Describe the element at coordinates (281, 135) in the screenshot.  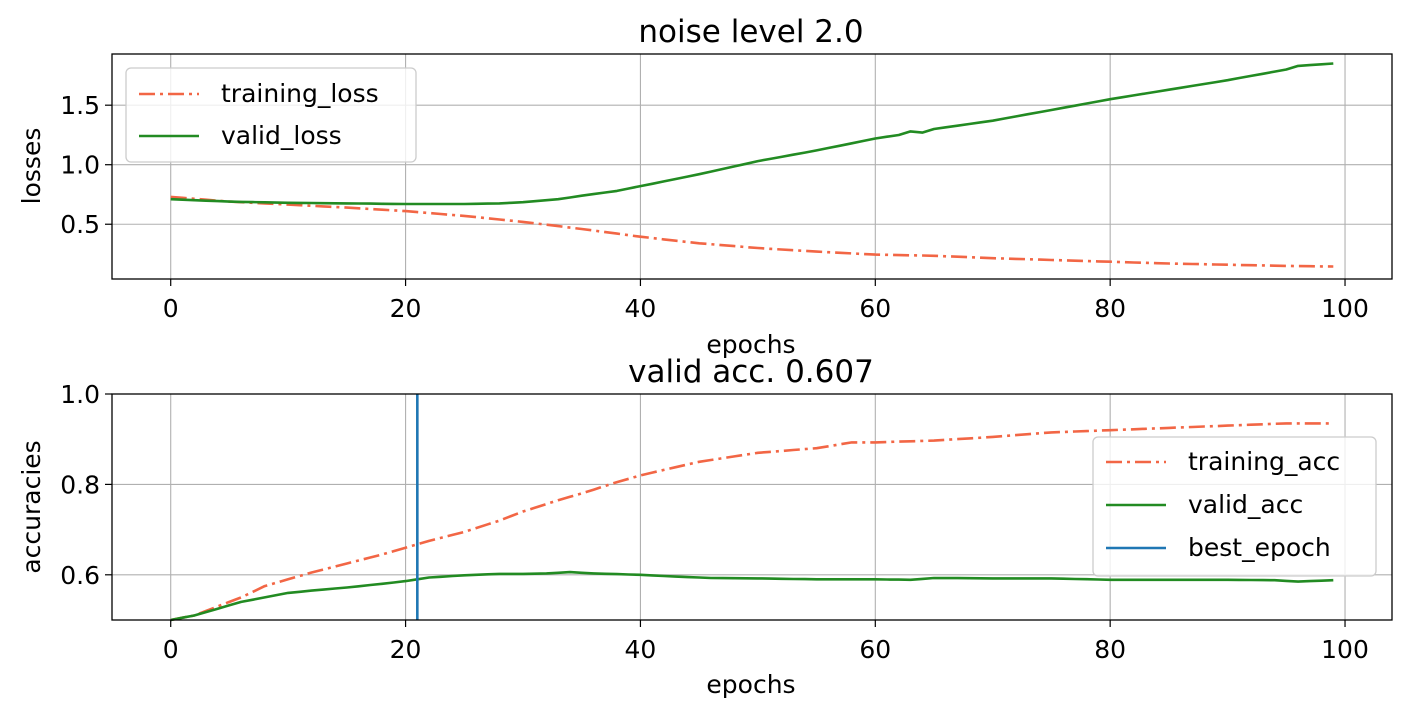
I see `valid-loss-legend-label: valid_loss` at that location.